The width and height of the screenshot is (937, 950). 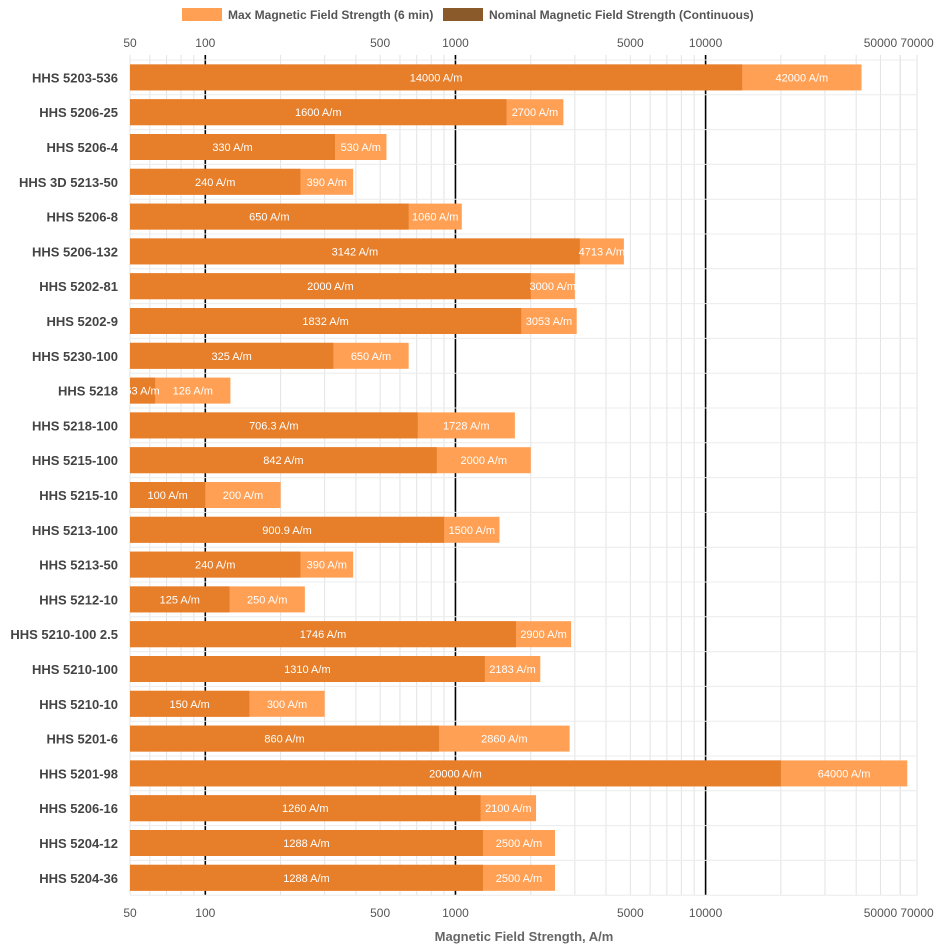 I want to click on tick-label-bottom: 1000, so click(x=455, y=913).